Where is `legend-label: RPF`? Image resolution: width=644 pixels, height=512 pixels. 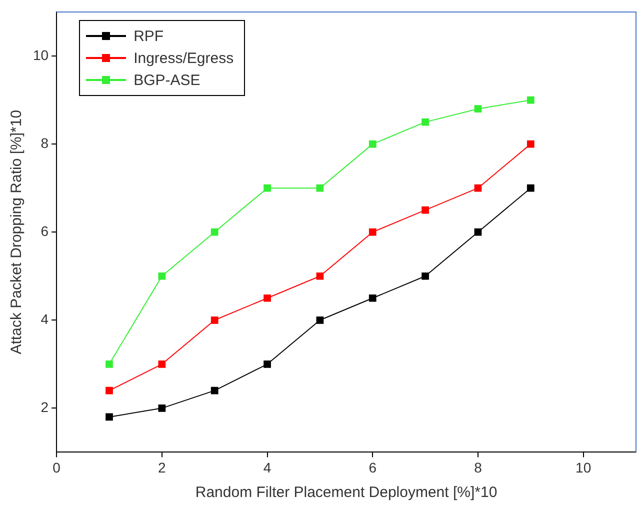
legend-label: RPF is located at coordinates (149, 36).